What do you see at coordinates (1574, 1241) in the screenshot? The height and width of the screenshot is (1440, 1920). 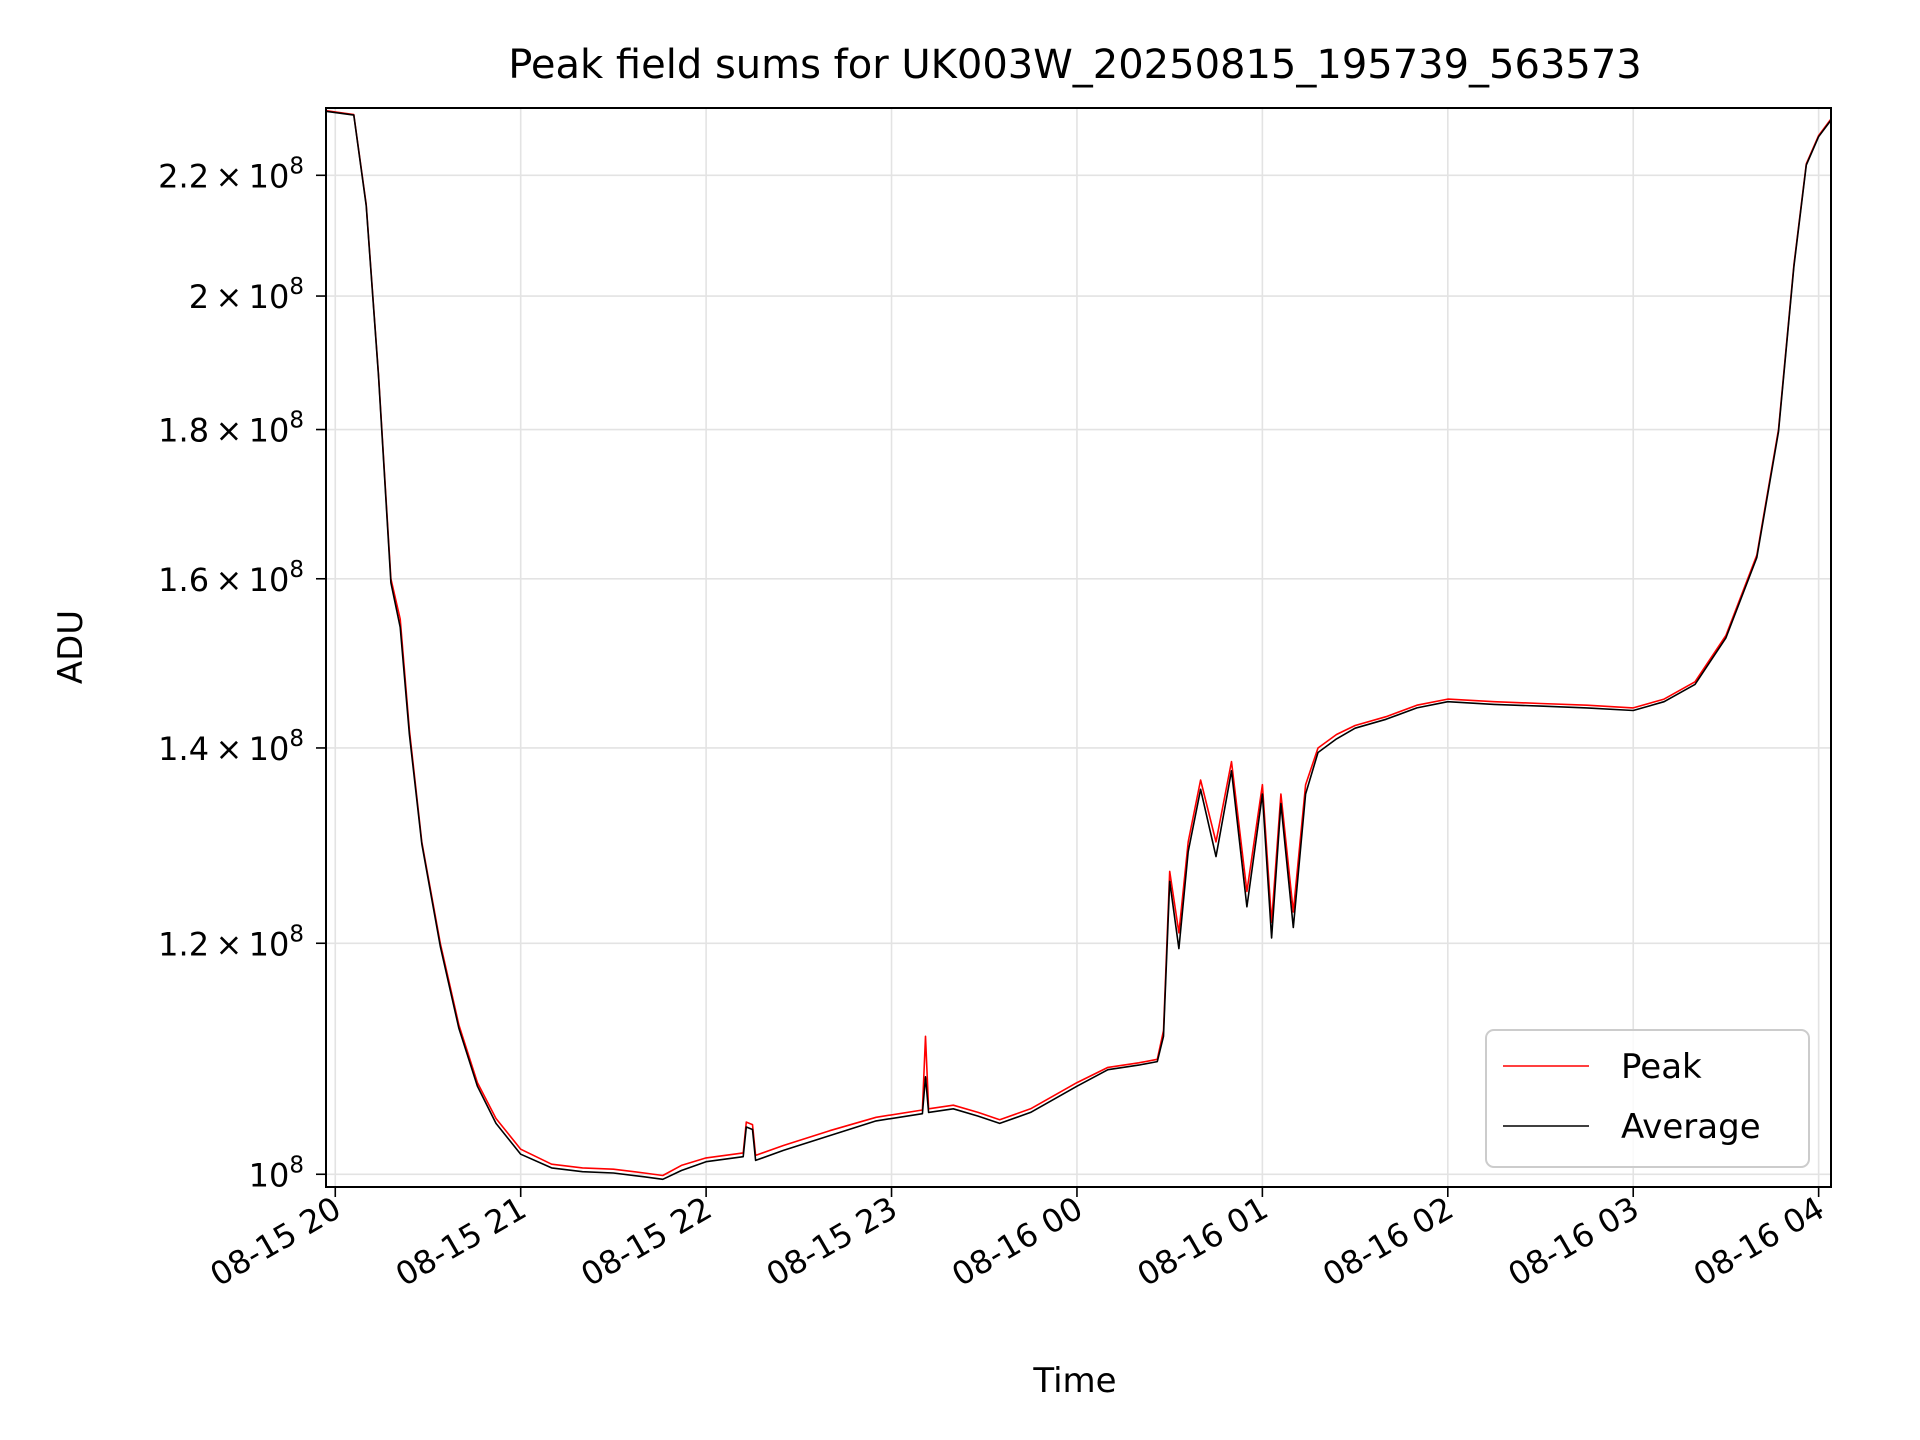 I see `x-tick-label: 08-16 03` at bounding box center [1574, 1241].